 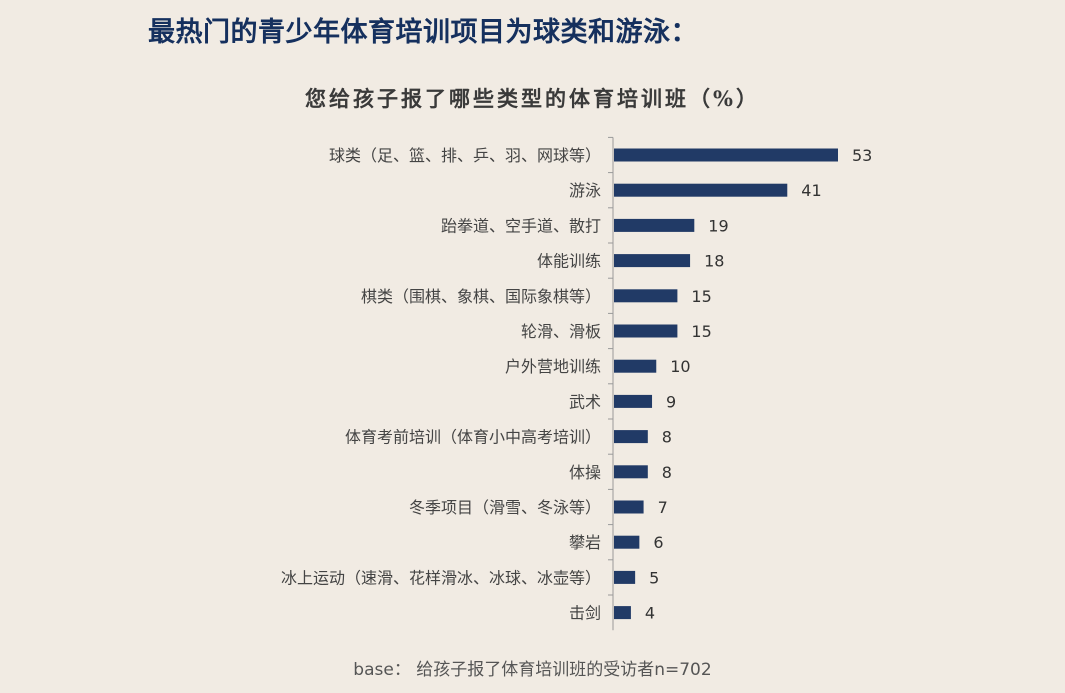 What do you see at coordinates (718, 225) in the screenshot?
I see `value-label: 19` at bounding box center [718, 225].